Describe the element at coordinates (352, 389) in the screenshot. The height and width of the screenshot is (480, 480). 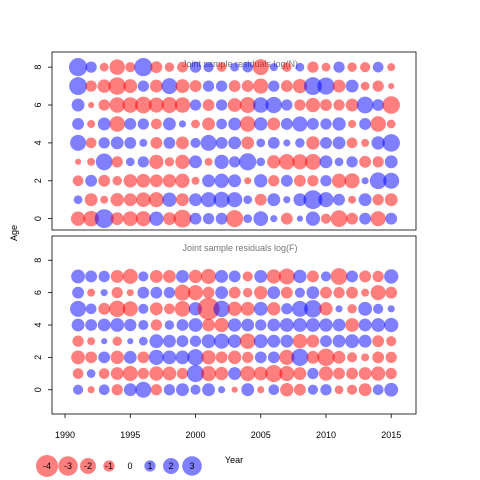
I see `bubble-logF-age0-2012` at that location.